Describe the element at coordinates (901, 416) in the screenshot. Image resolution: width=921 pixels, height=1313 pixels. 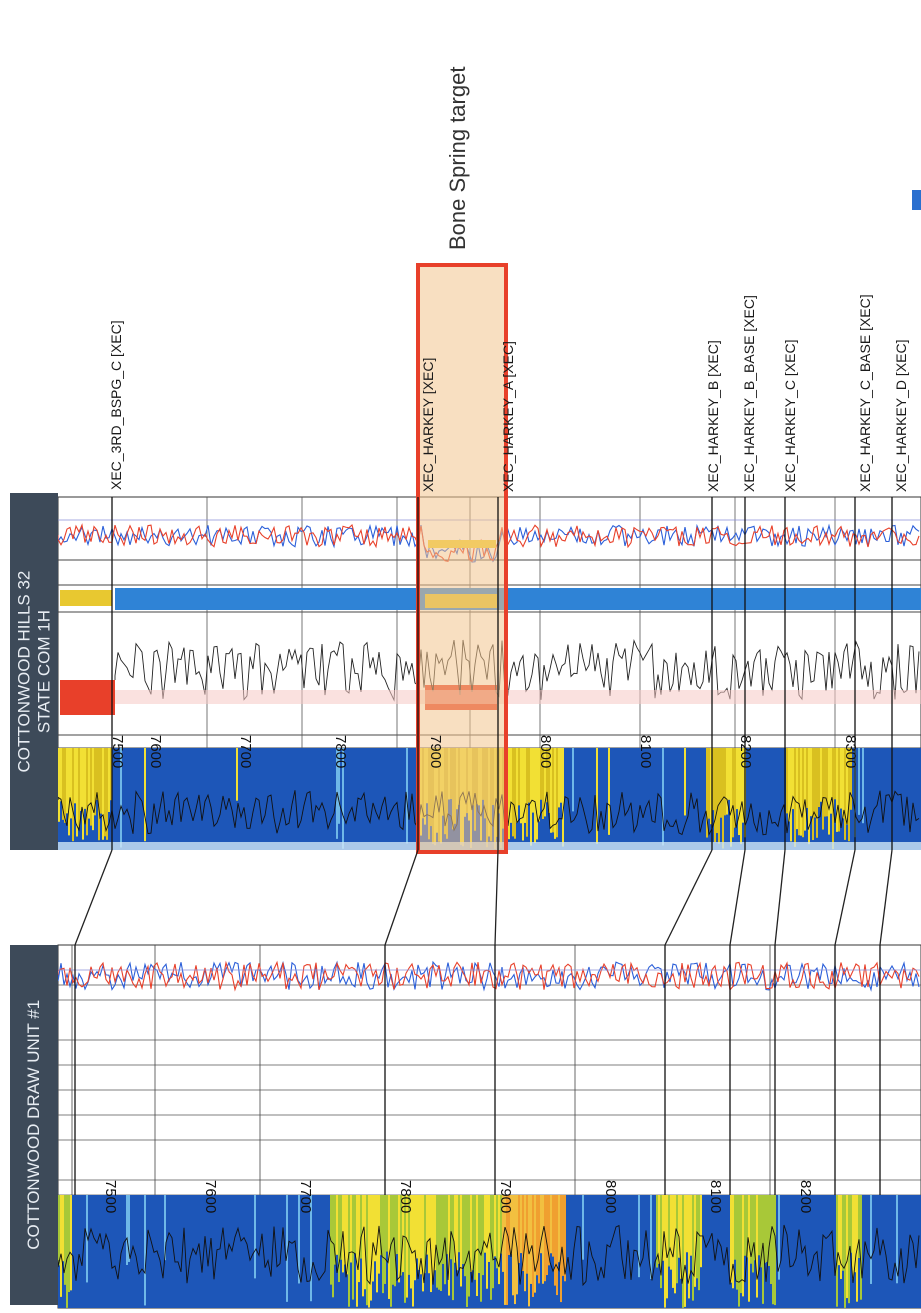
I see `marker-label-harkey-d: XEC_HARKEY_D [XEC]` at that location.